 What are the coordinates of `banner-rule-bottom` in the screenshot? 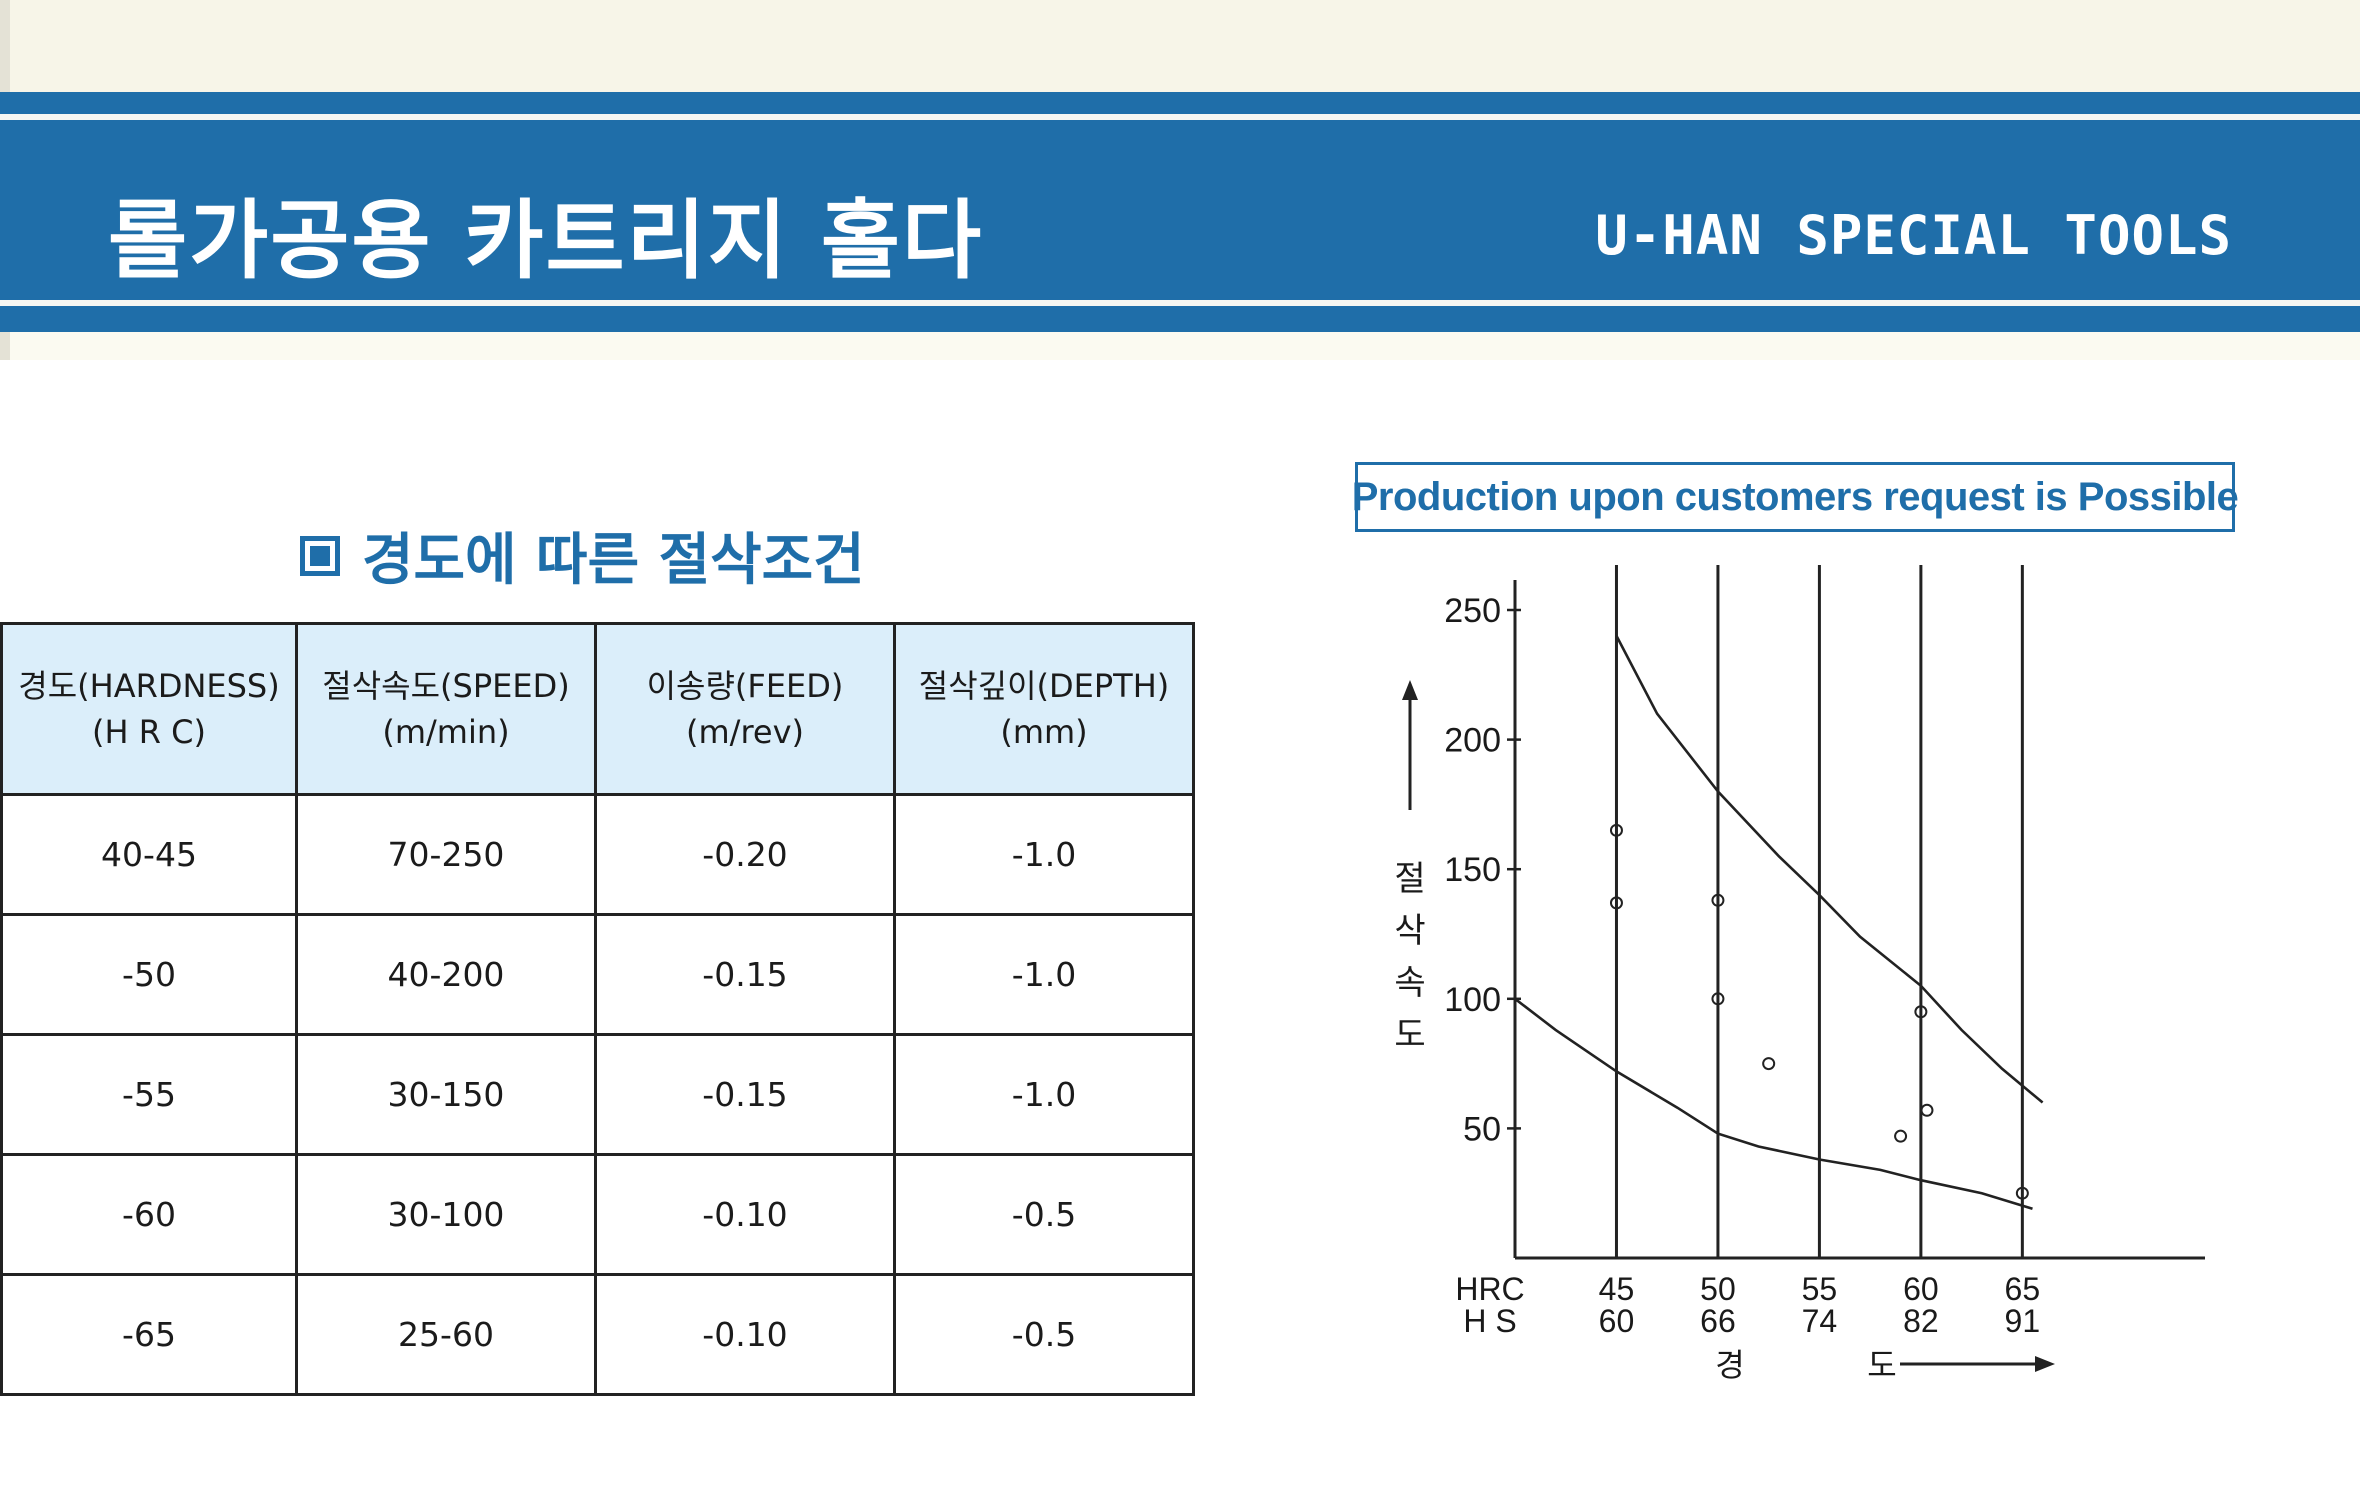 It's located at (1180, 303).